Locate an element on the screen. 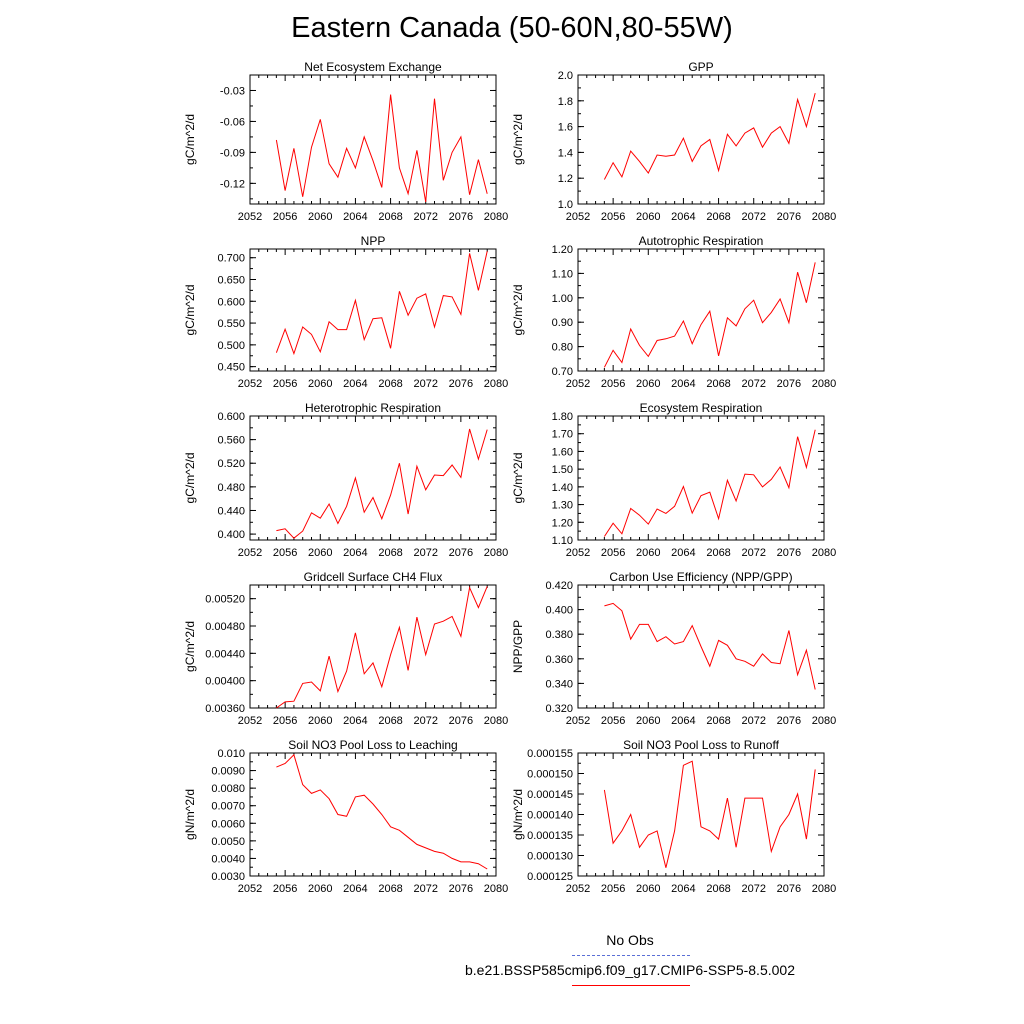  chart-7-ytick-label: 0.00360 is located at coordinates (225, 709).